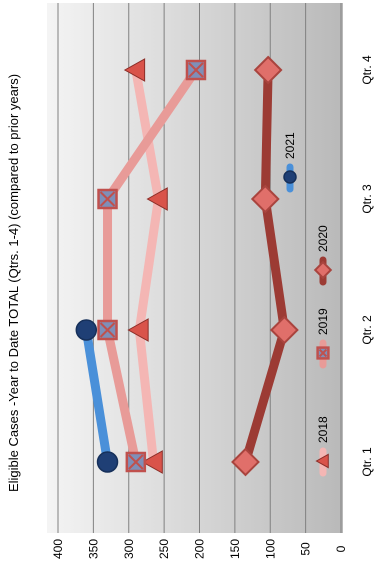 This screenshot has width=385, height=571. Describe the element at coordinates (323, 321) in the screenshot. I see `legend-label: 2019` at that location.